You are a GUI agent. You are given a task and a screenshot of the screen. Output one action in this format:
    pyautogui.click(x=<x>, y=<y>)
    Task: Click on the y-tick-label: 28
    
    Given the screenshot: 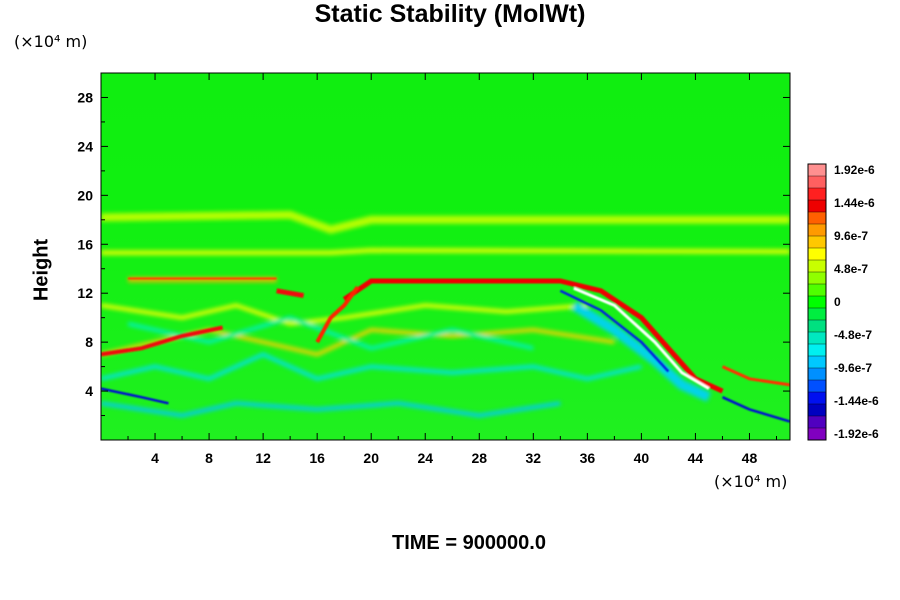 What is the action you would take?
    pyautogui.click(x=85, y=97)
    